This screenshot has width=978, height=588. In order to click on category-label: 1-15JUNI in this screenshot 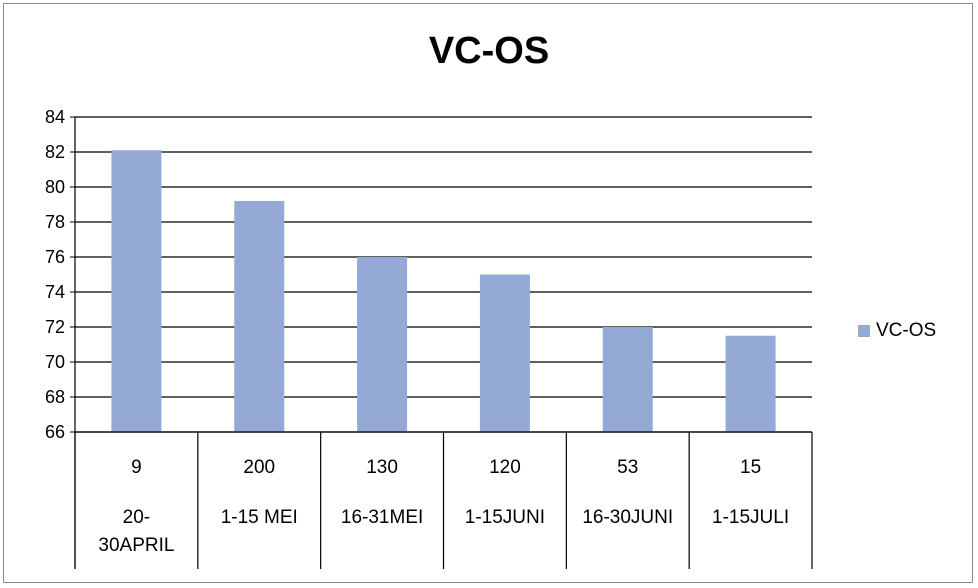, I will do `click(505, 517)`.